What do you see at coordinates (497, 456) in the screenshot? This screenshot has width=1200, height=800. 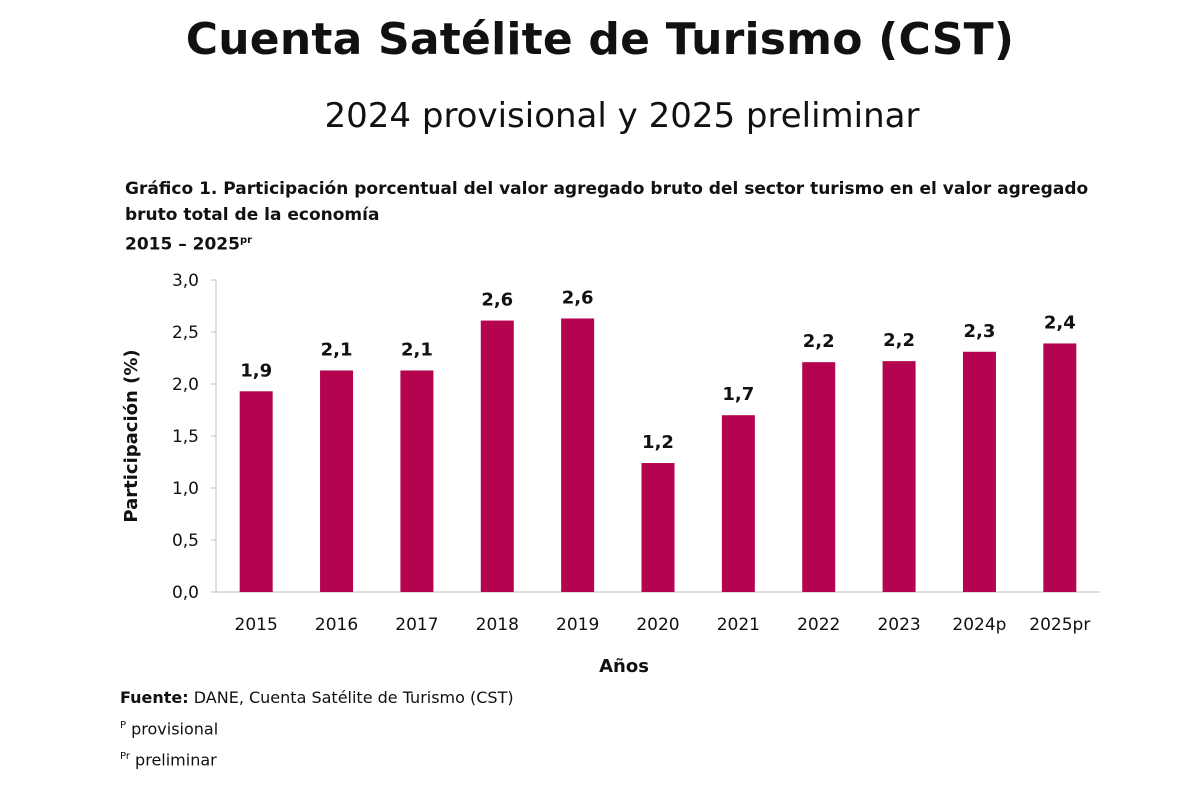 I see `bar-2018` at bounding box center [497, 456].